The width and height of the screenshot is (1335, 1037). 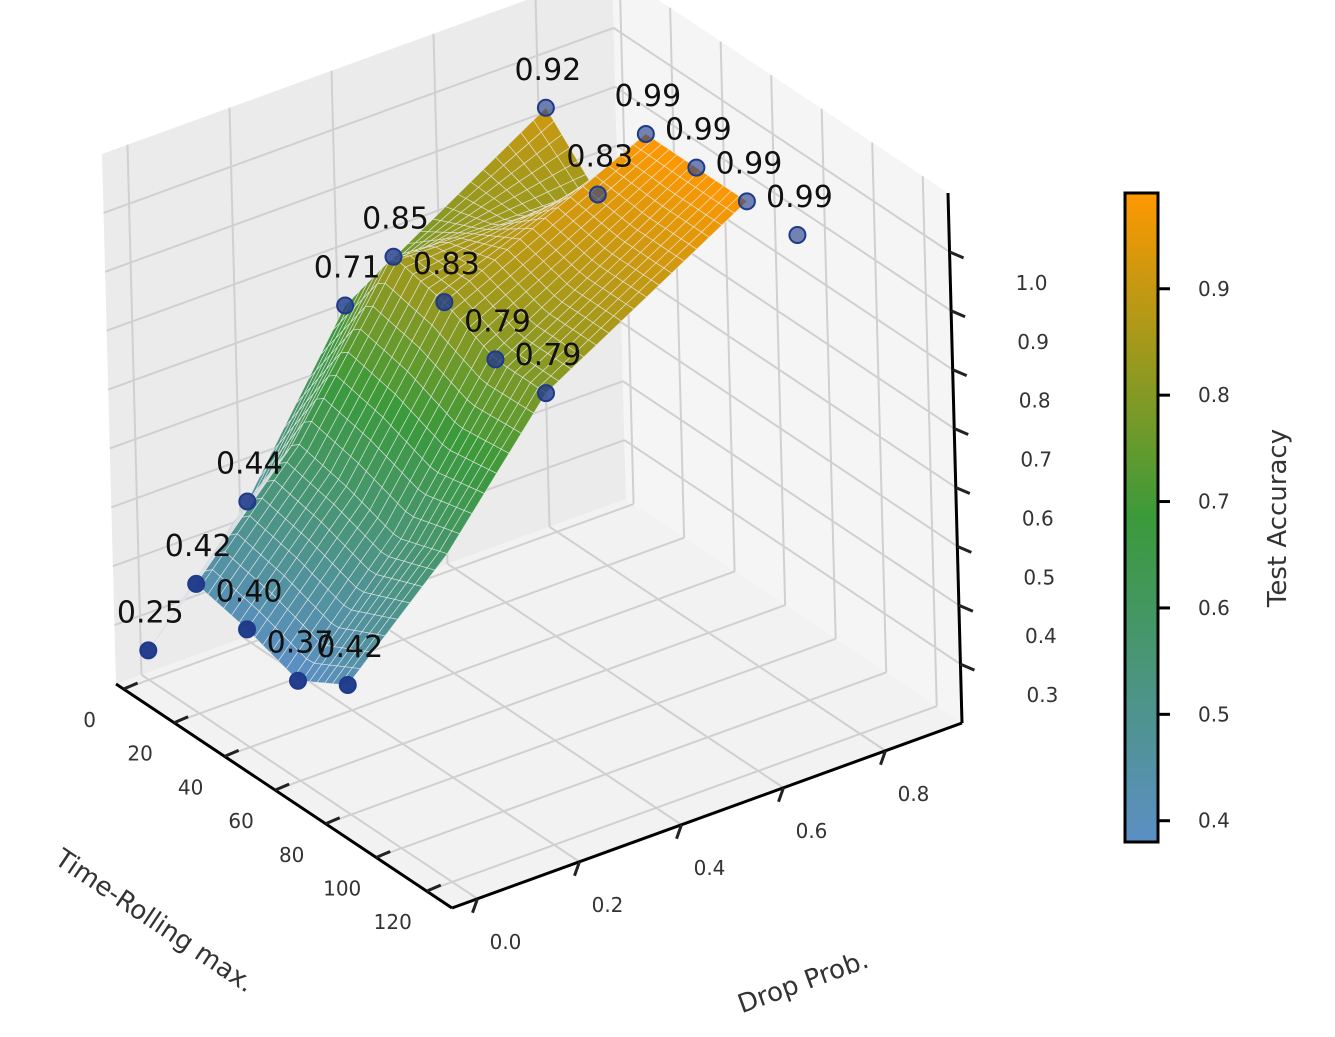 I want to click on colorbar-ticks: 0.4 0.5 0.6 0.7 0.8 0.9, so click(x=1194, y=555).